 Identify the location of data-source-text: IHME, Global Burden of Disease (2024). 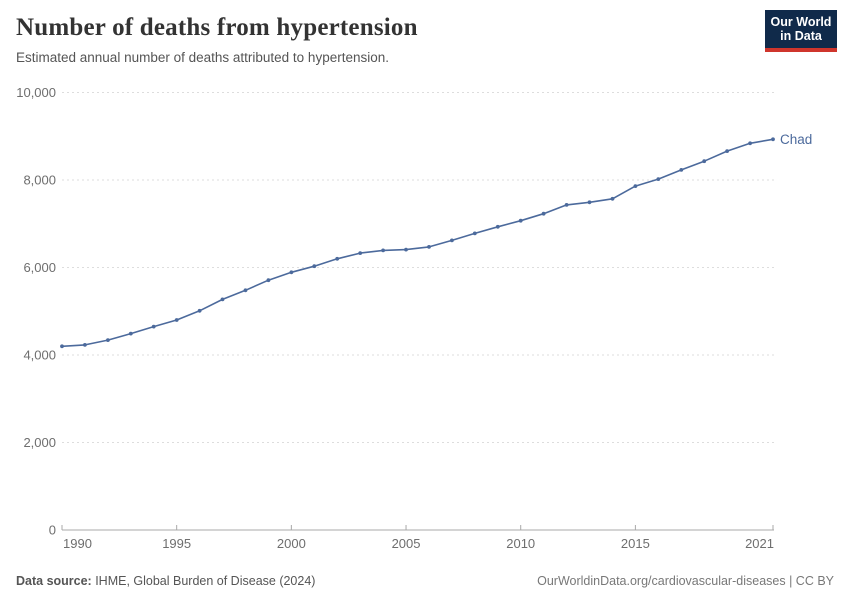
(203, 581).